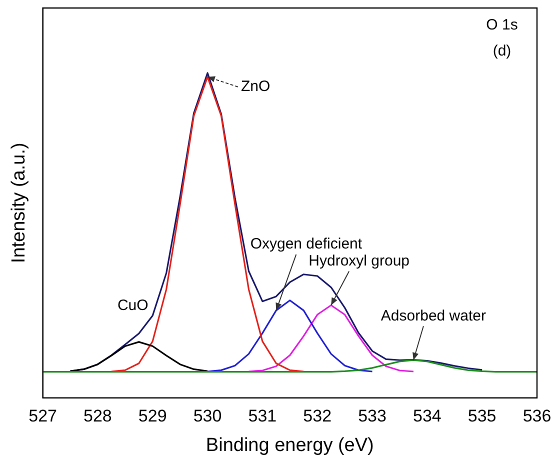 The height and width of the screenshot is (465, 555). Describe the element at coordinates (433, 315) in the screenshot. I see `annotation: Adsorbed water` at that location.